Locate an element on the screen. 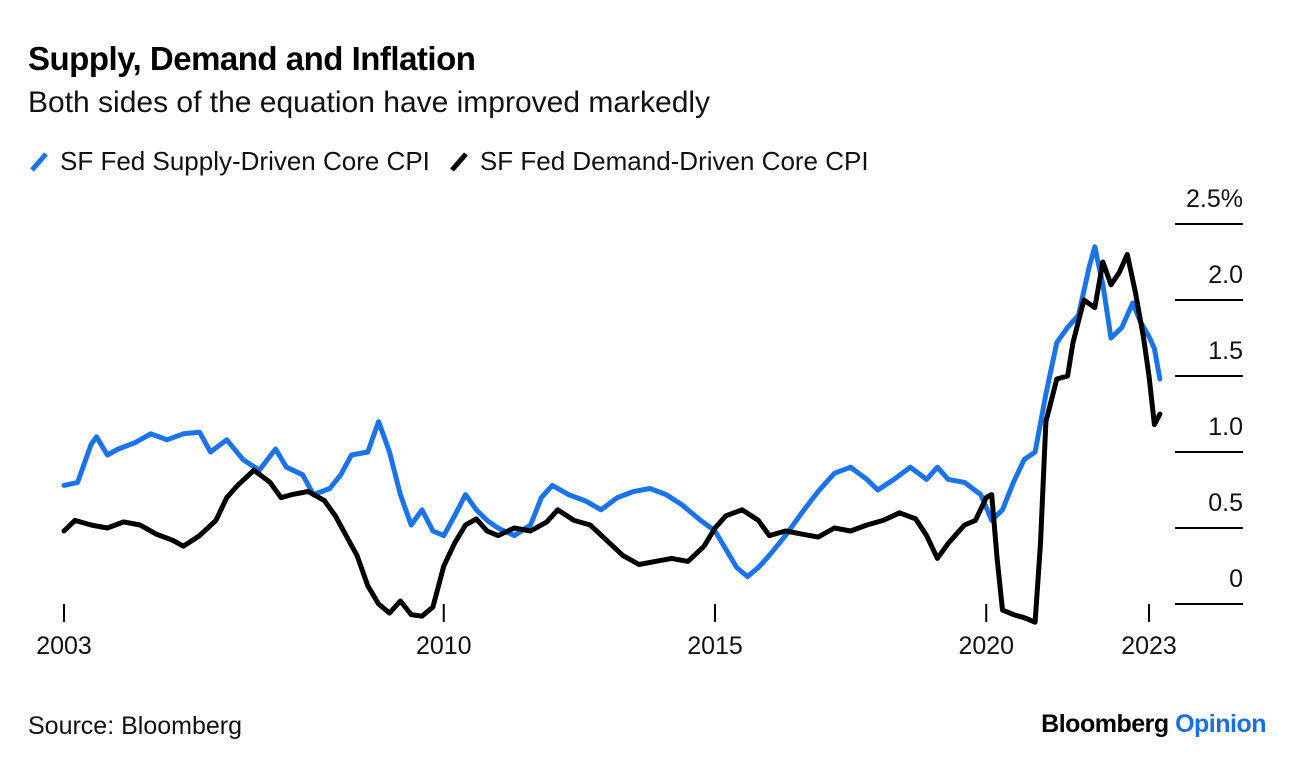  legend-item-supply: SF Fed Supply-Driven Core CPI is located at coordinates (229, 161).